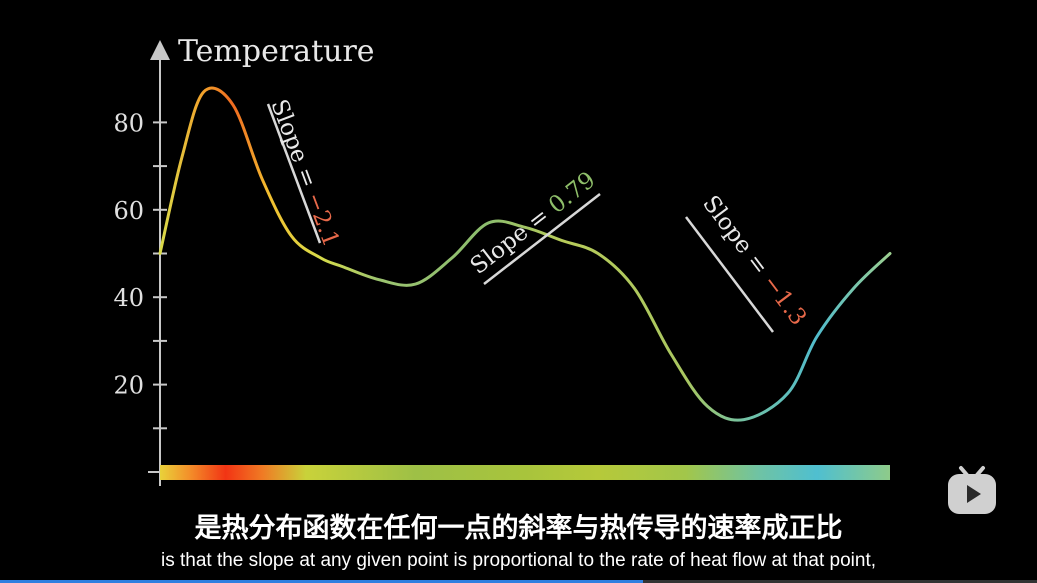 Image resolution: width=1037 pixels, height=583 pixels. I want to click on bilibili-tv-icon, so click(972, 490).